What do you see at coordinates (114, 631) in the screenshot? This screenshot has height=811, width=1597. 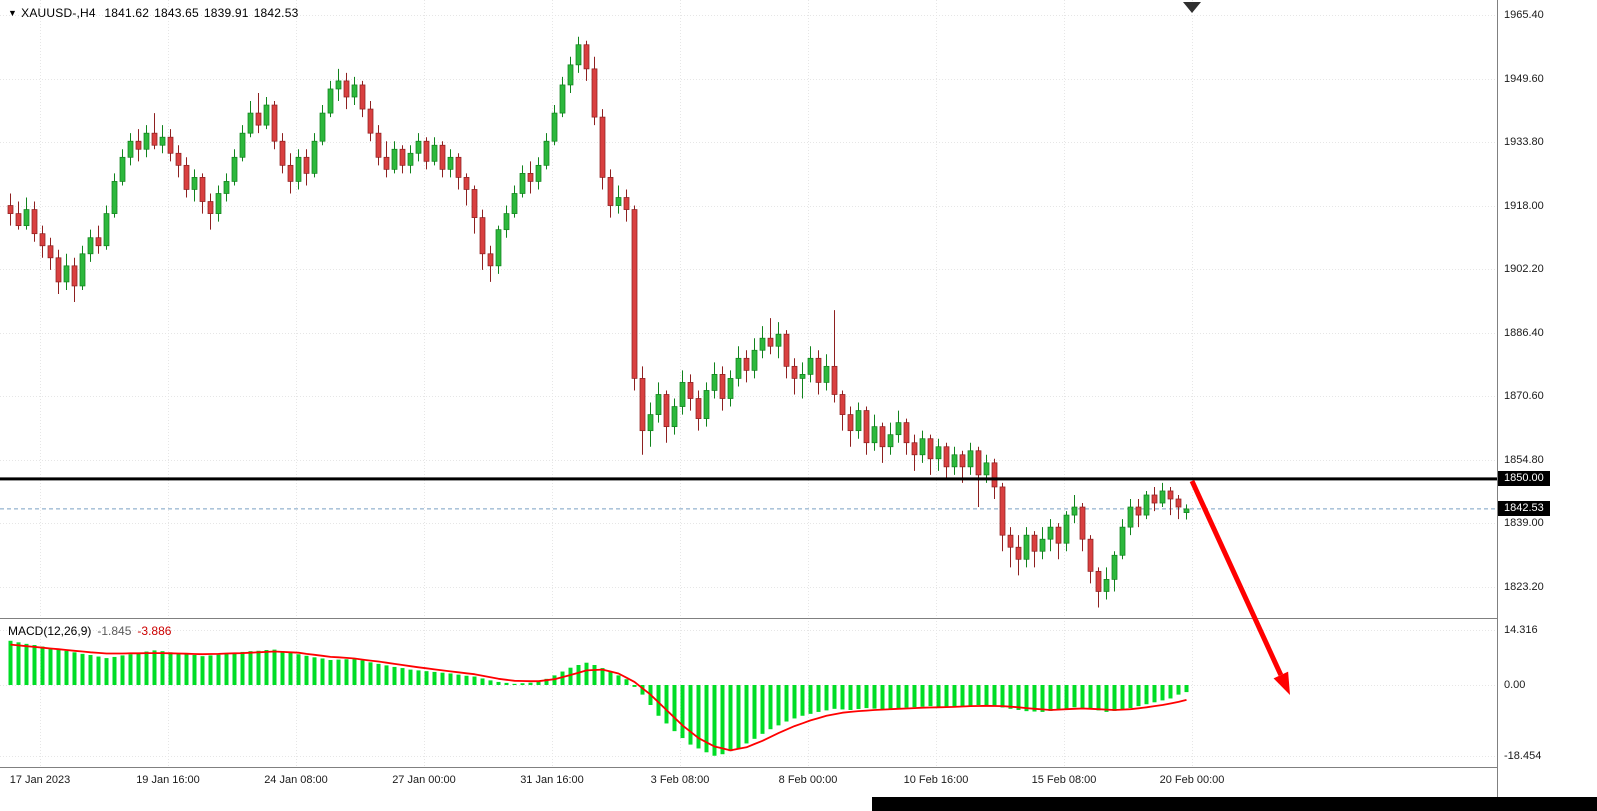 I see `macd-main-value: -1.845` at bounding box center [114, 631].